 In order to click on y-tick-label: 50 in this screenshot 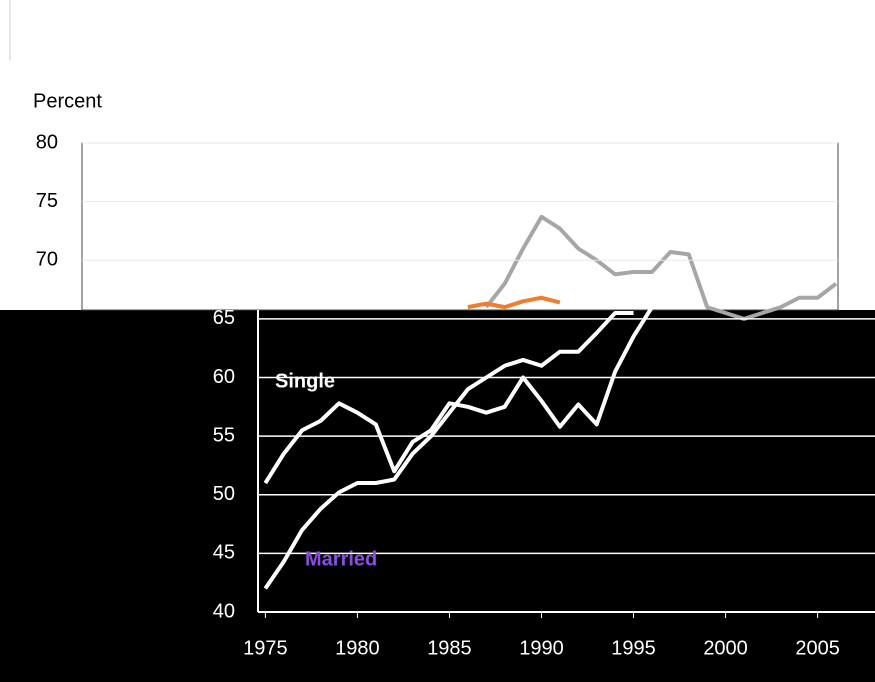, I will do `click(224, 494)`.